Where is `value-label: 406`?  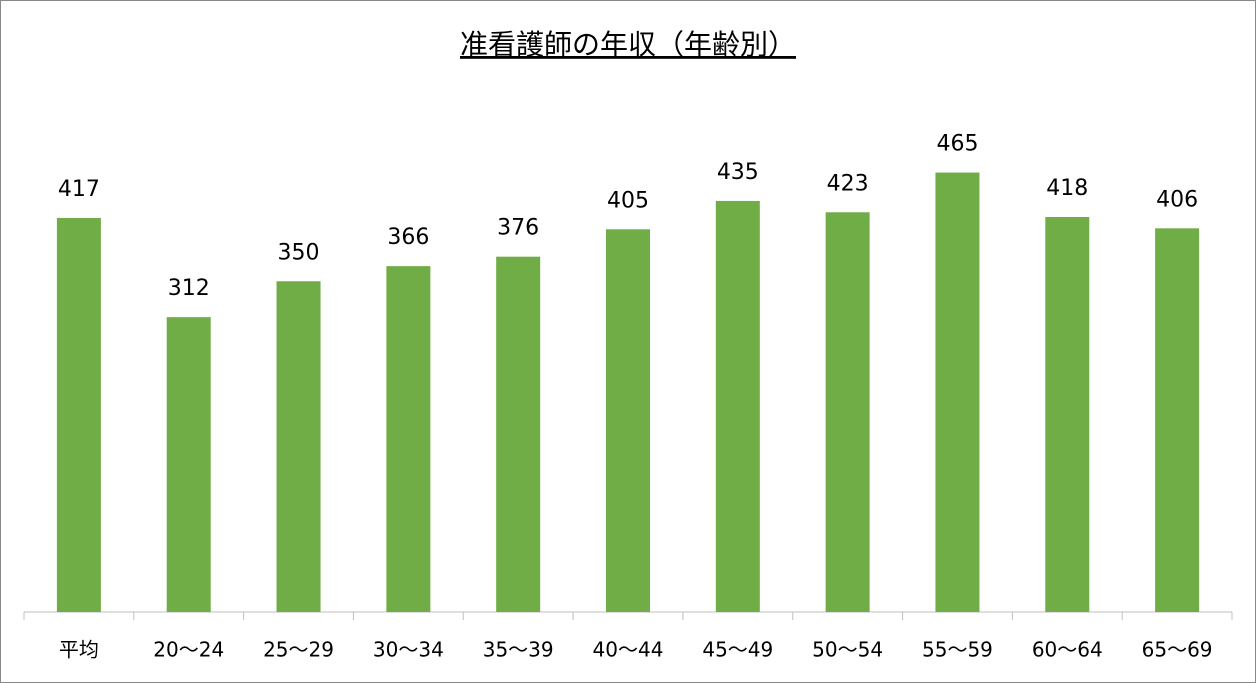 value-label: 406 is located at coordinates (1177, 199).